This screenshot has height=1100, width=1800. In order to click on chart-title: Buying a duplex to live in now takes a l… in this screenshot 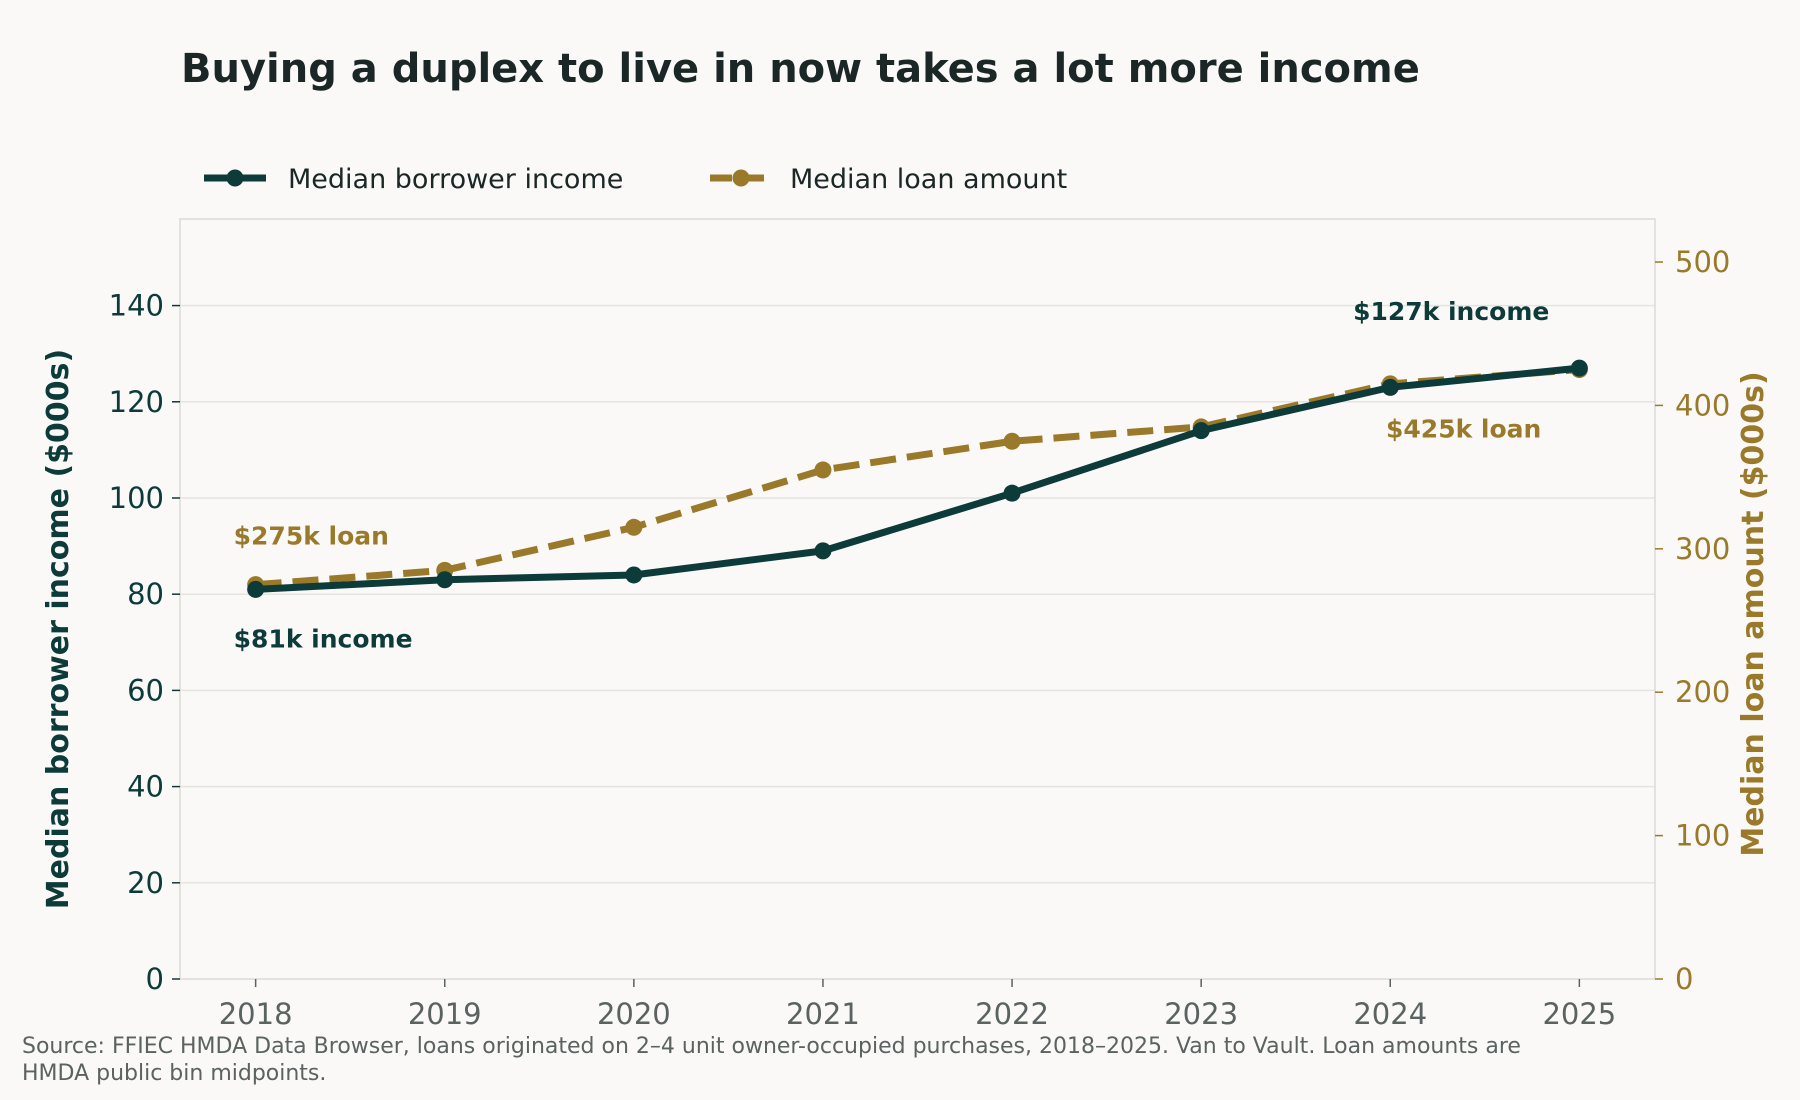, I will do `click(800, 69)`.